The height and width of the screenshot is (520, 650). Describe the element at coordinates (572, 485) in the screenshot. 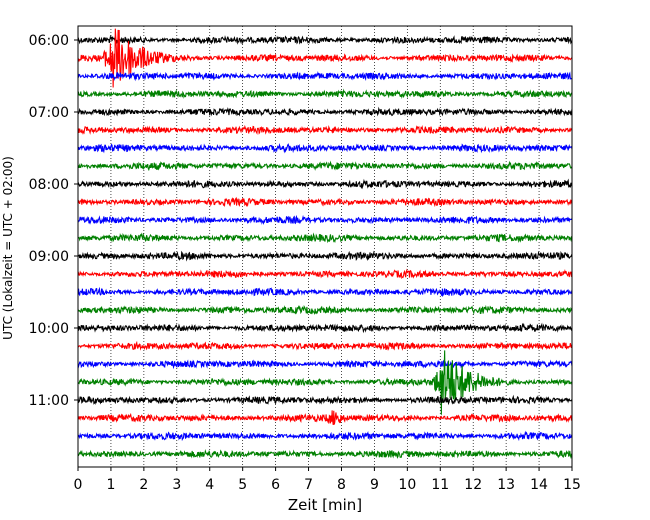

I see `x-tick-label: 15` at that location.